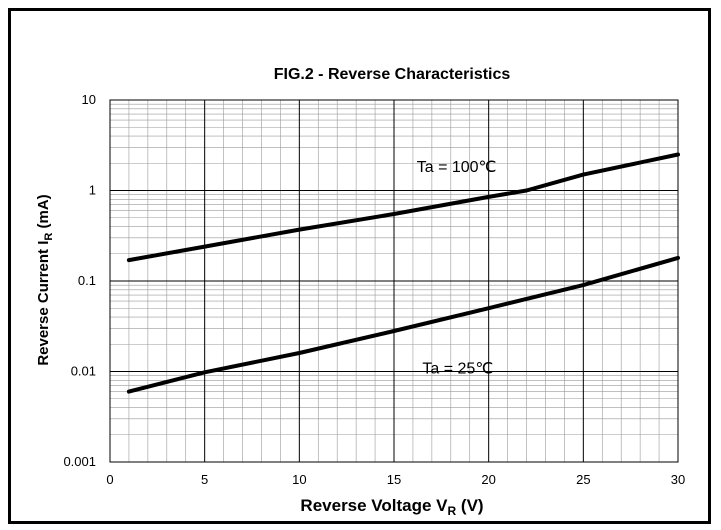 The image size is (721, 530). I want to click on x-tick-label: 0, so click(109, 479).